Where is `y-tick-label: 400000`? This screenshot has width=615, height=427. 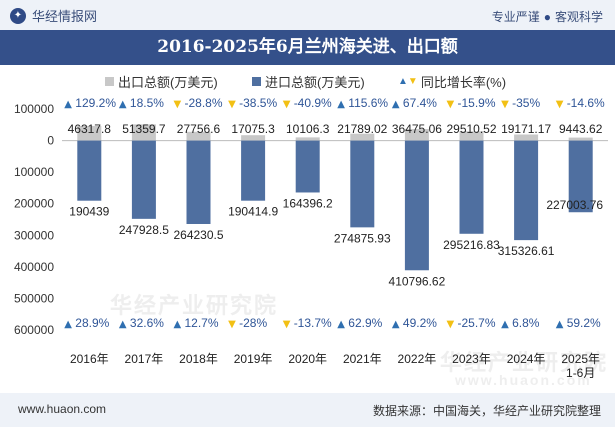
y-tick-label: 400000 is located at coordinates (34, 267).